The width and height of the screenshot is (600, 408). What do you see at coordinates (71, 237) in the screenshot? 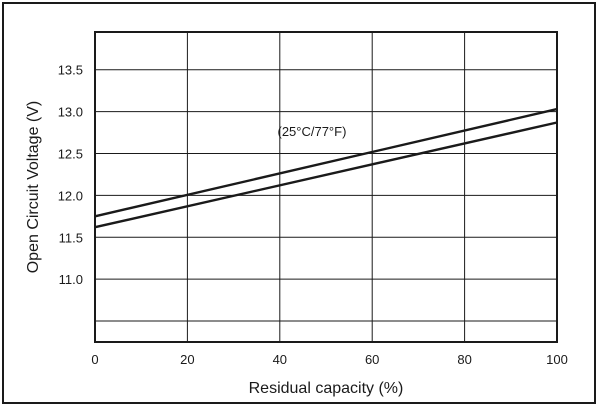
I see `y-tick-label: 11.5` at bounding box center [71, 237].